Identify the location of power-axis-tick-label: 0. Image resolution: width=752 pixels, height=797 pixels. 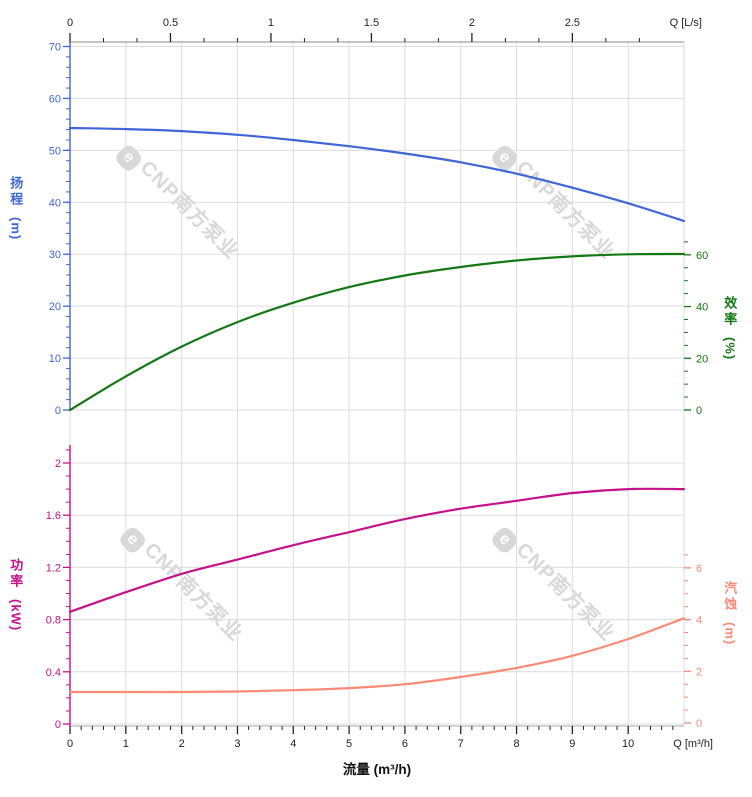
(58, 725).